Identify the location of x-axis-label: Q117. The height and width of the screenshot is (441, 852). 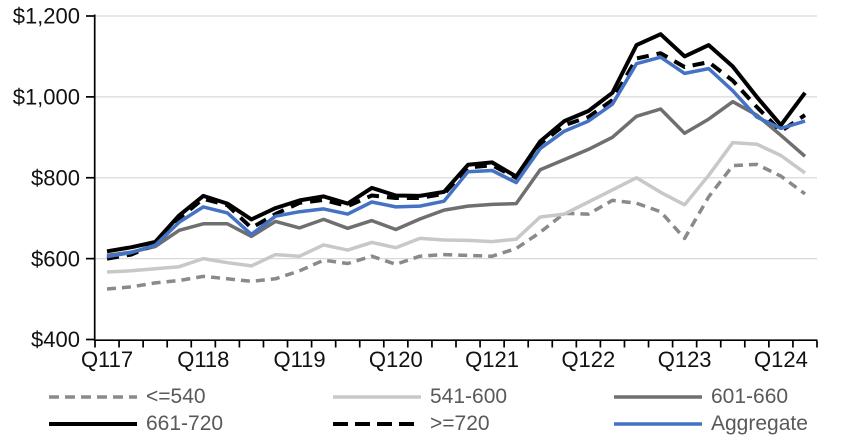
(107, 359).